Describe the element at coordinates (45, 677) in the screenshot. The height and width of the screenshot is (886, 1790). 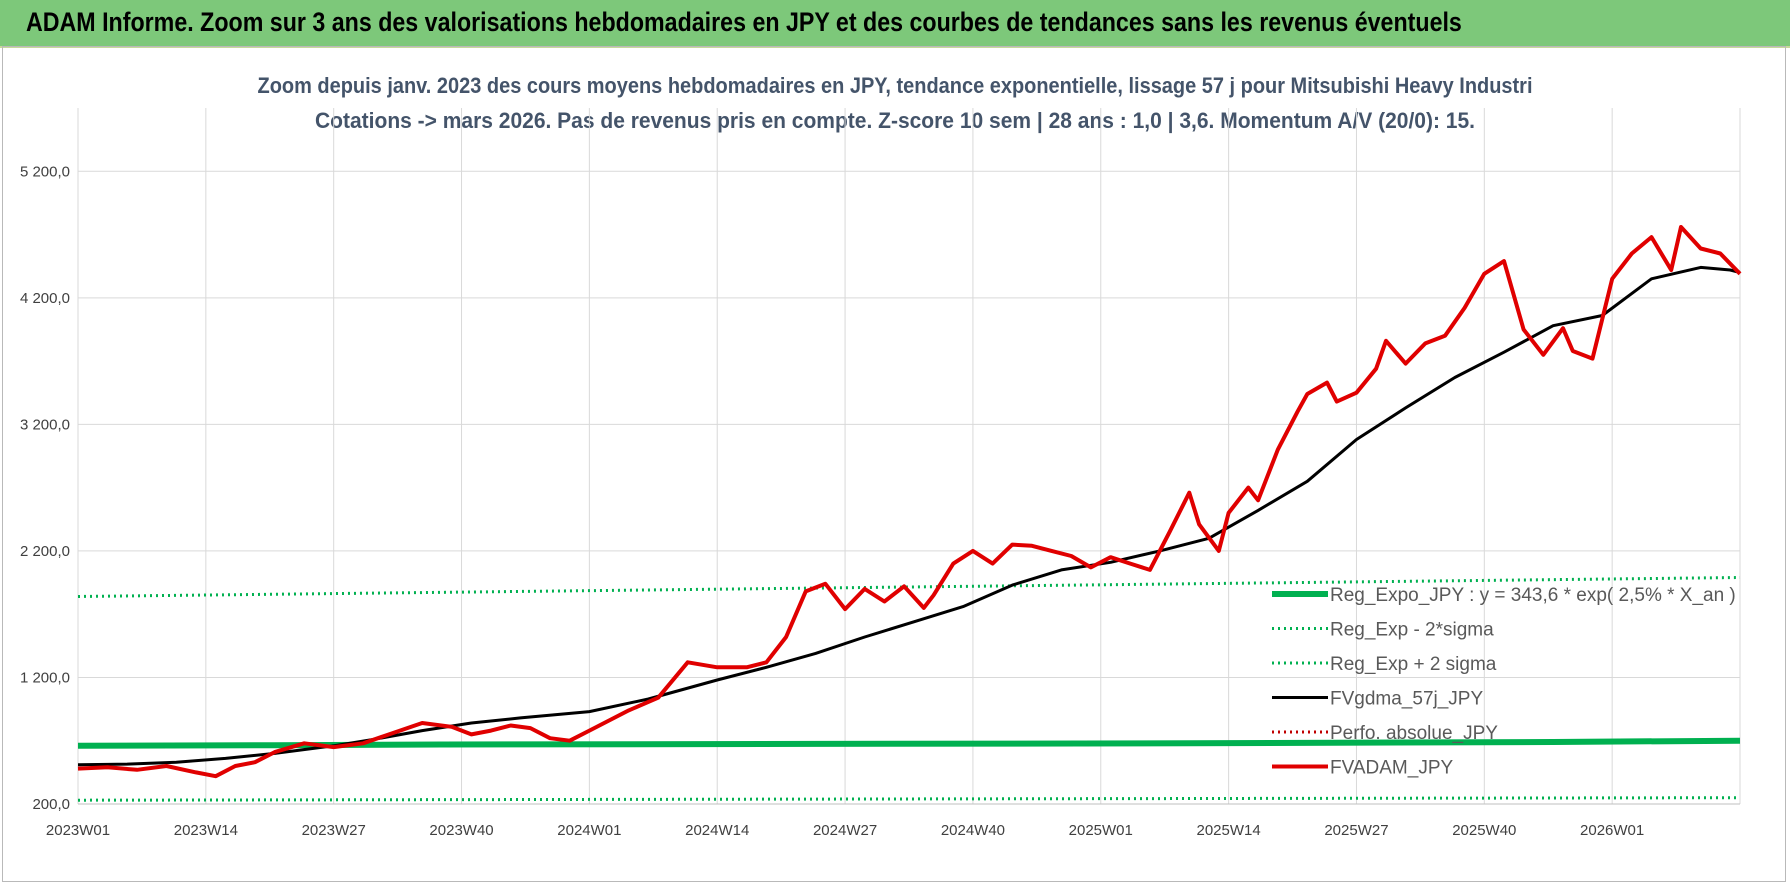
I see `y-tick-label: 1 200,0` at that location.